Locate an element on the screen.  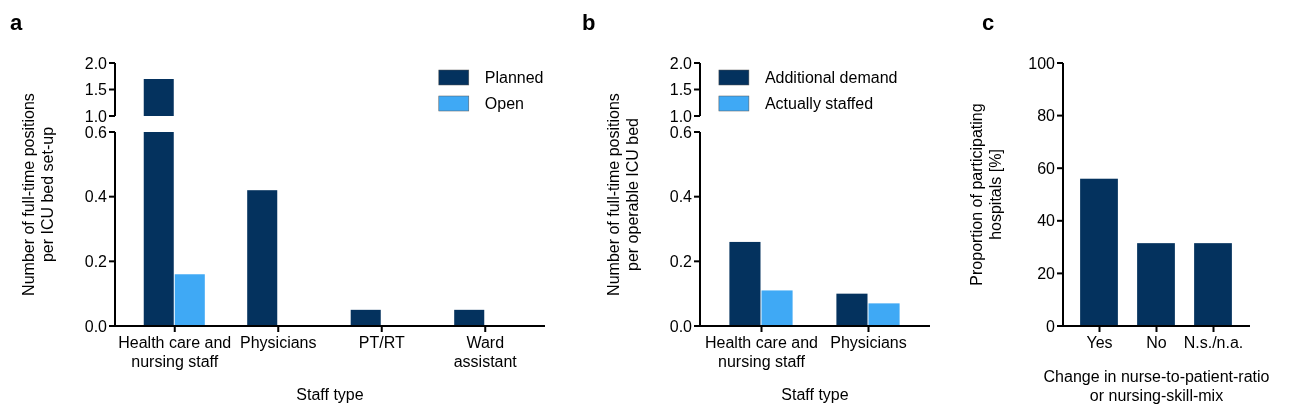
legend-label: Open is located at coordinates (504, 104).